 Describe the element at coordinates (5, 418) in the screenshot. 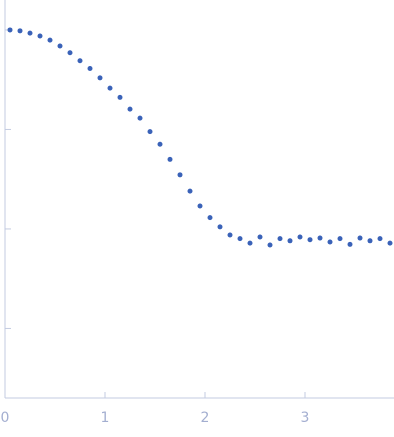

I see `x-tick-label: 0` at that location.